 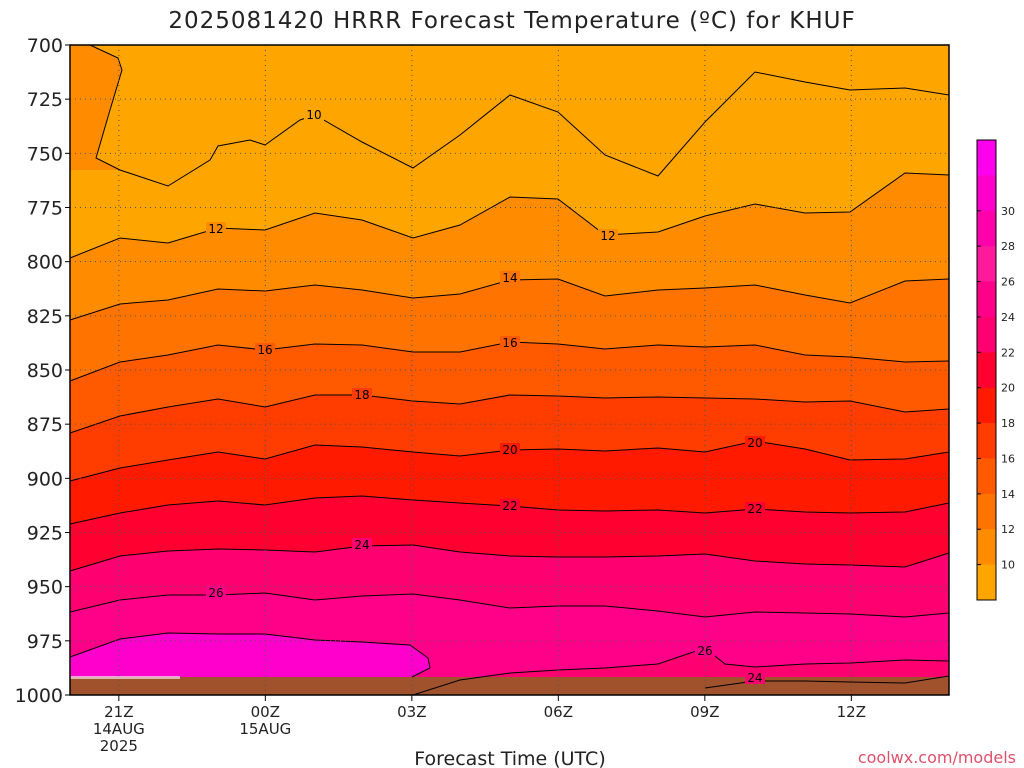 What do you see at coordinates (754, 678) in the screenshot?
I see `contour-label-24b: 24` at bounding box center [754, 678].